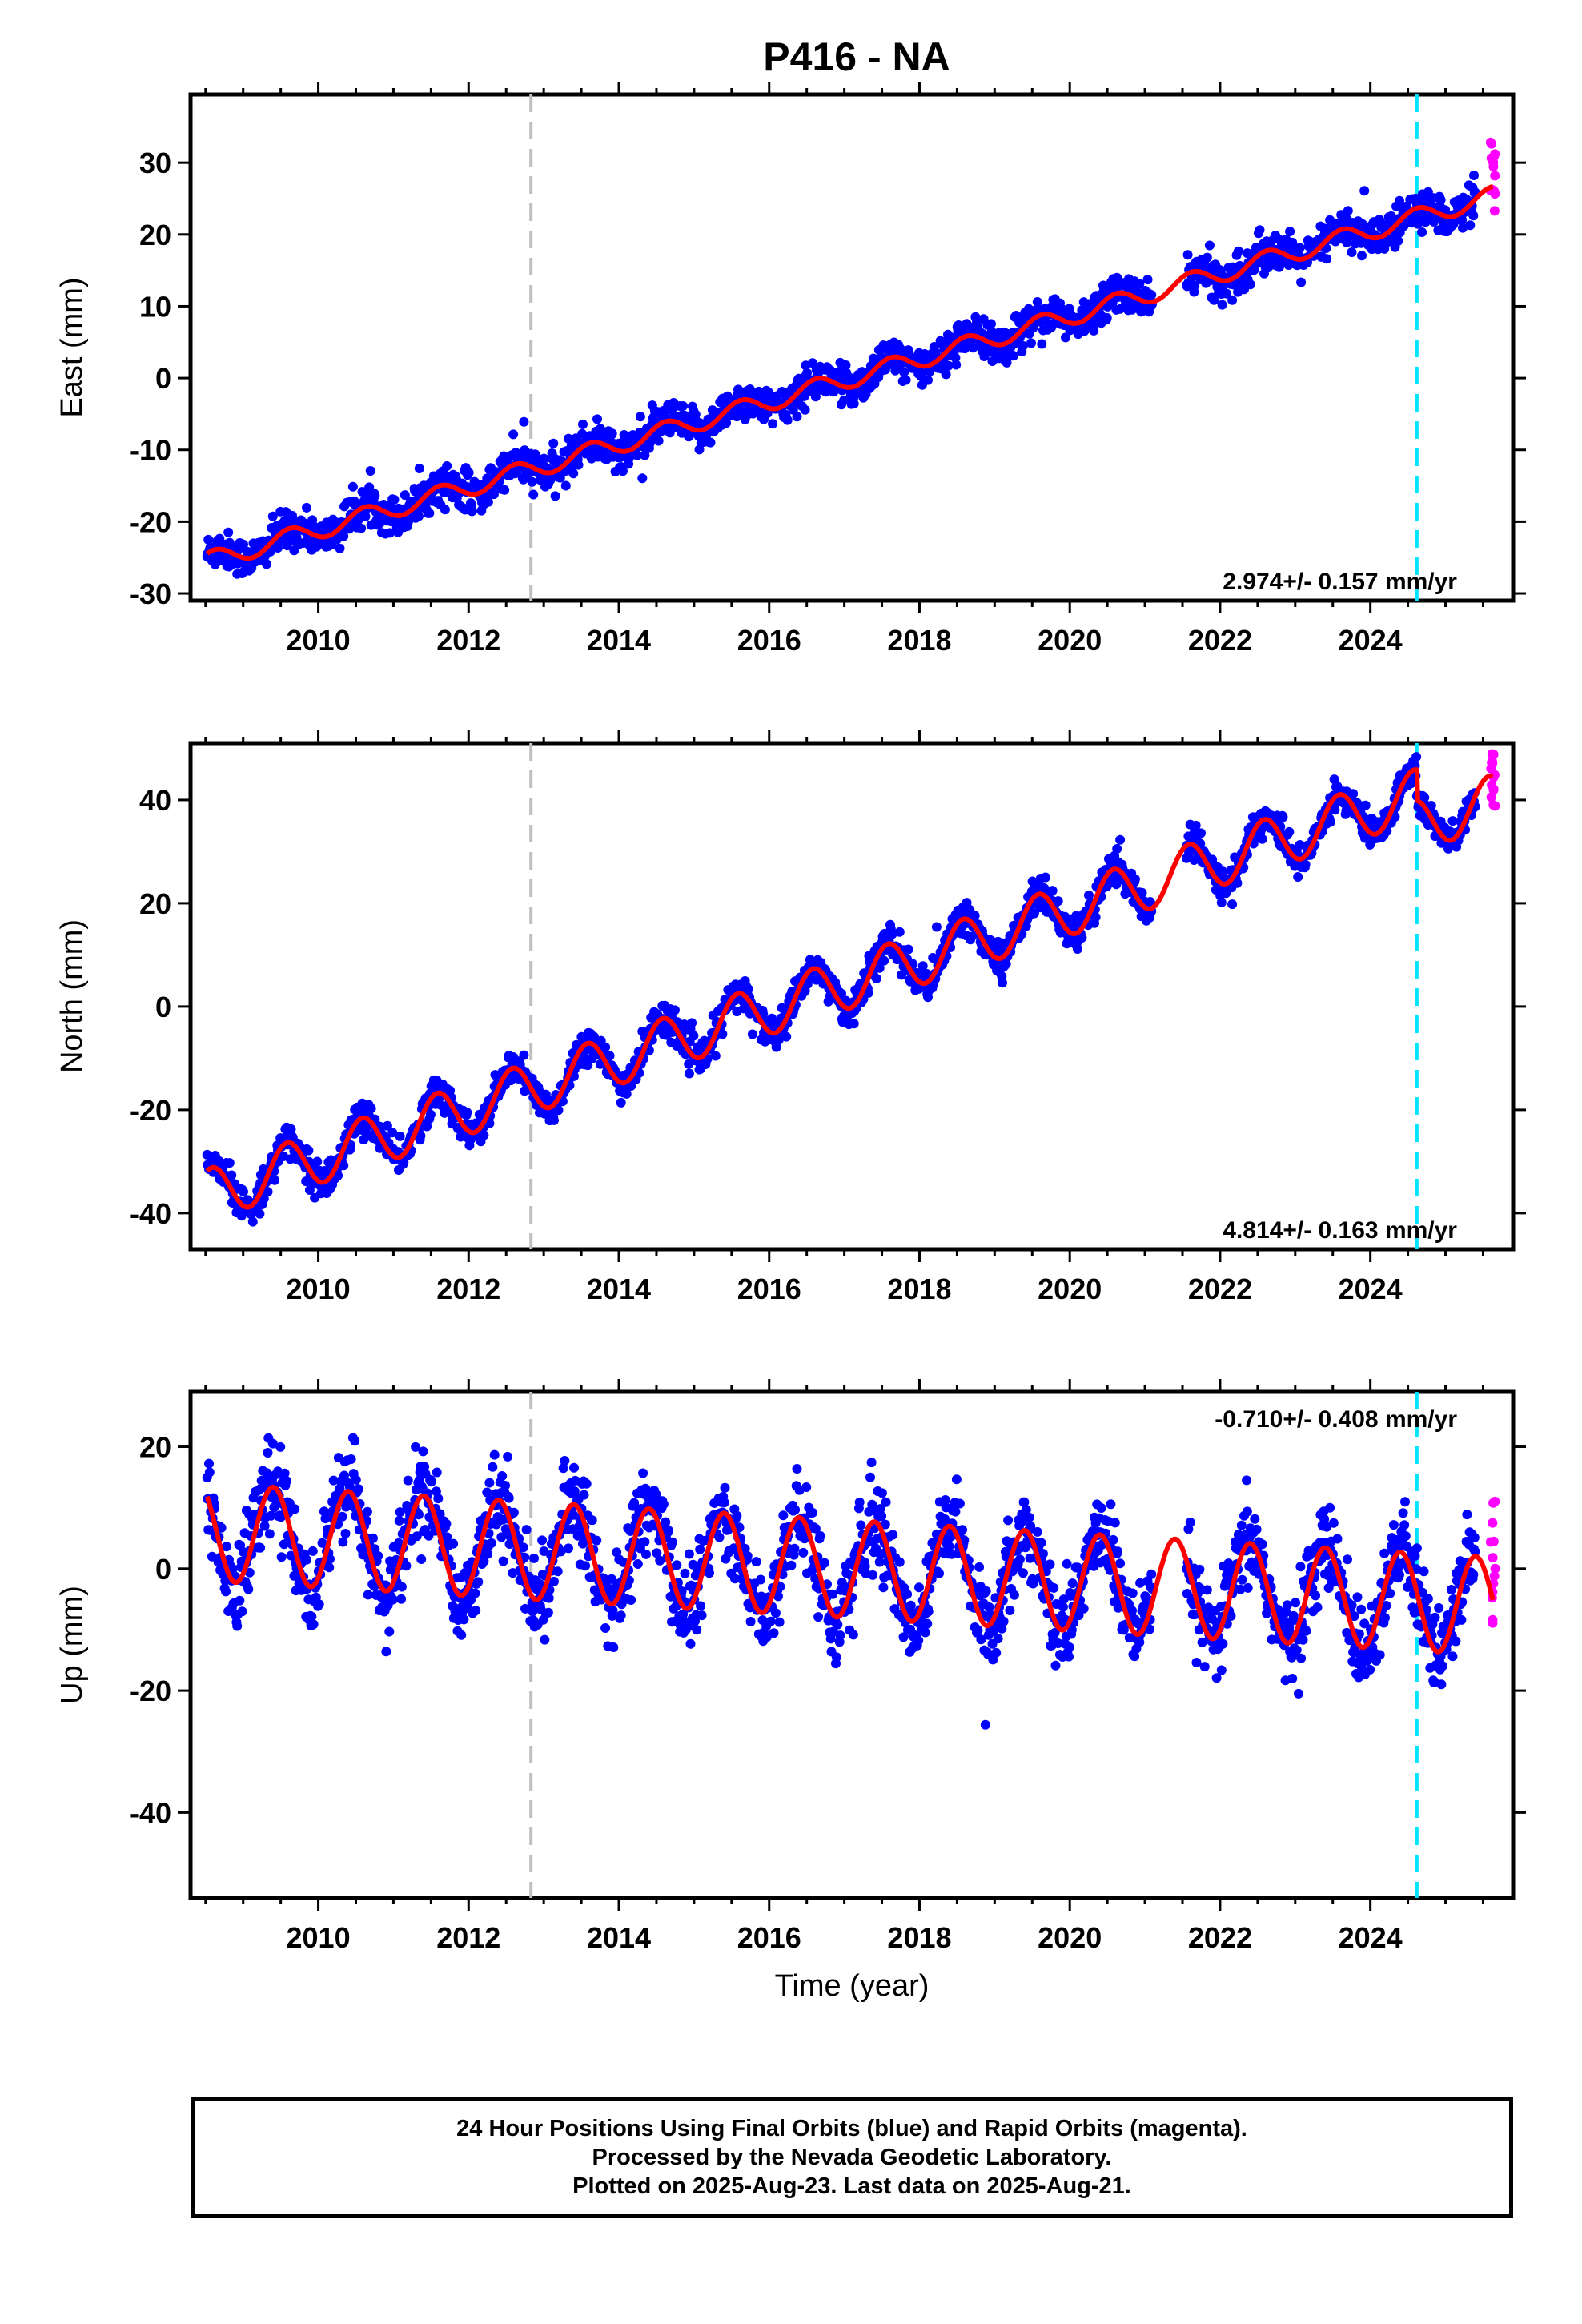 The width and height of the screenshot is (1582, 2324). I want to click on x-tick-label: 2018, so click(919, 640).